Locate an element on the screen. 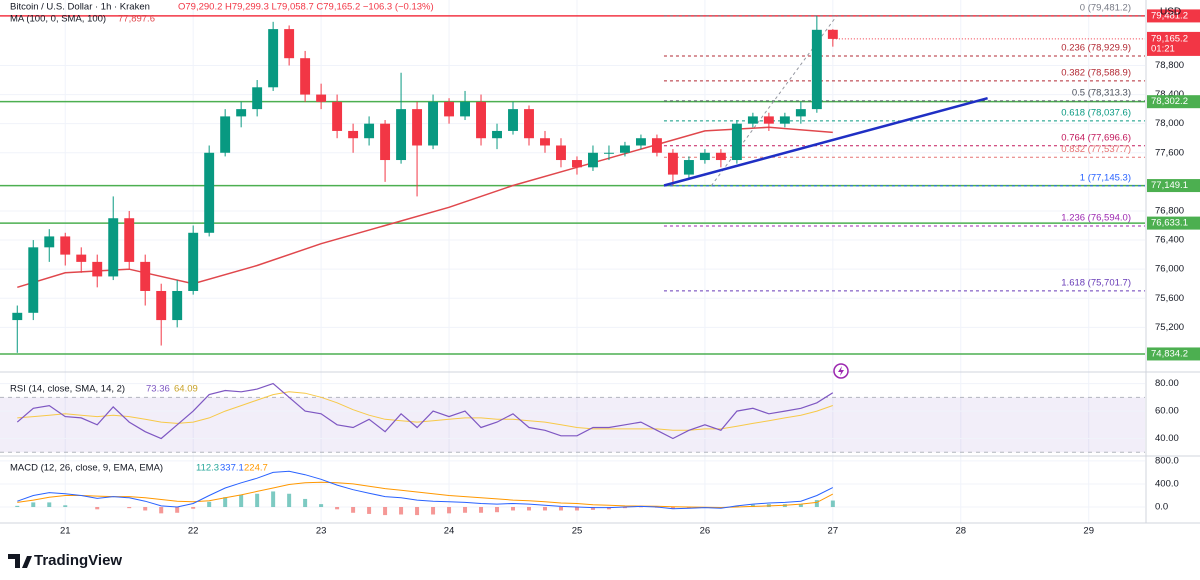 This screenshot has width=1200, height=580. rsi-band is located at coordinates (572, 425).